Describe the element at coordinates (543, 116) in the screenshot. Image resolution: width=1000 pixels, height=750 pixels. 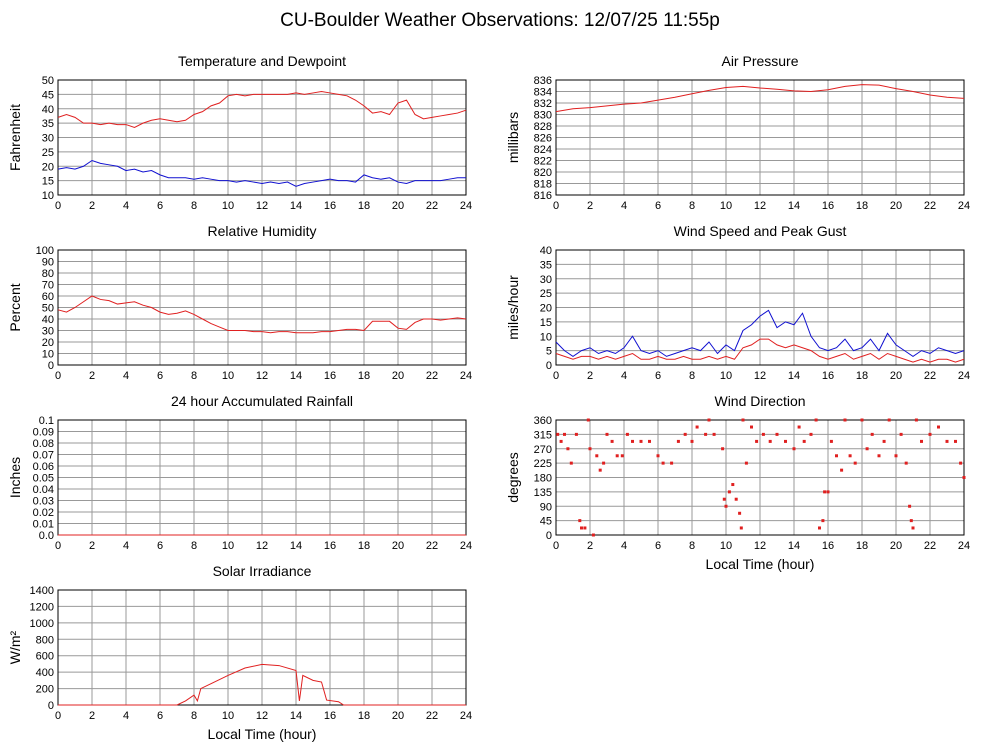
I see `y-tick-label: 830` at that location.